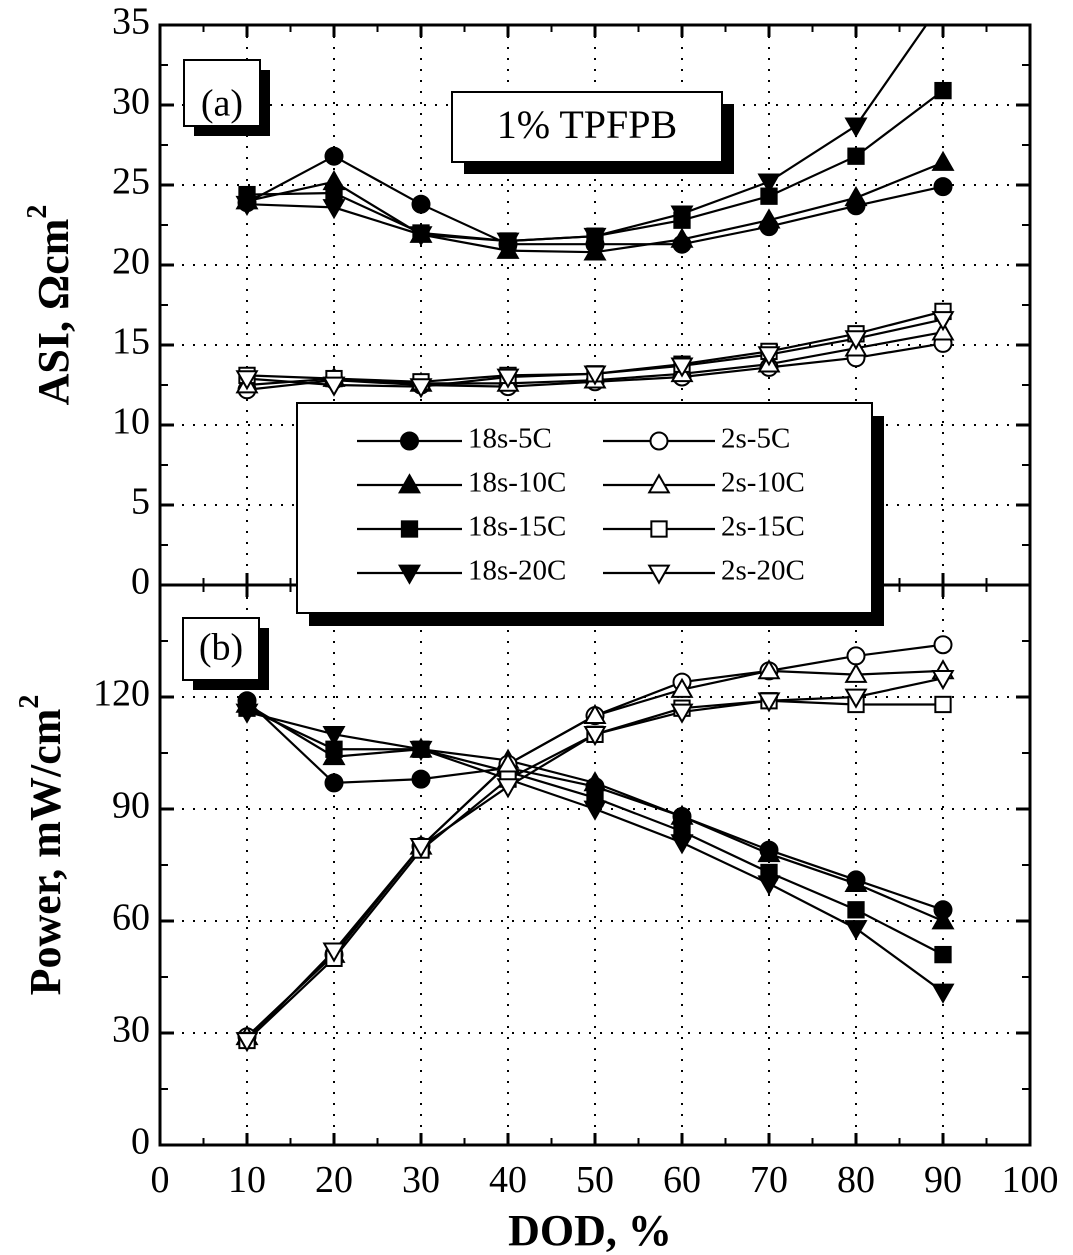 Image resolution: width=1073 pixels, height=1255 pixels. What do you see at coordinates (421, 1180) in the screenshot?
I see `x-tick-label: 30` at bounding box center [421, 1180].